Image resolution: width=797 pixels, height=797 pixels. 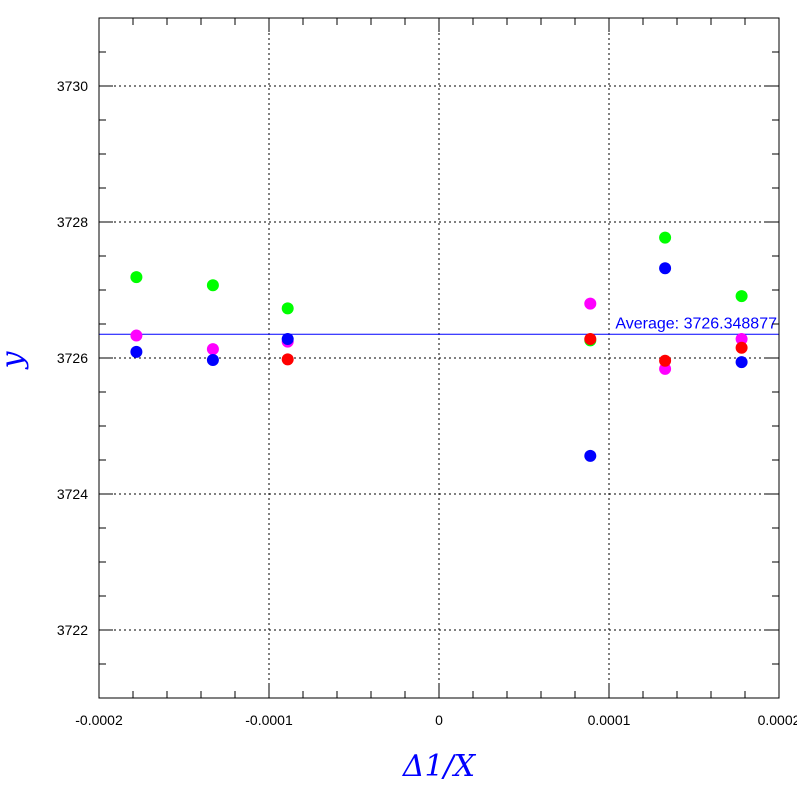 I want to click on x-tick-label: -0.0001, so click(x=269, y=720).